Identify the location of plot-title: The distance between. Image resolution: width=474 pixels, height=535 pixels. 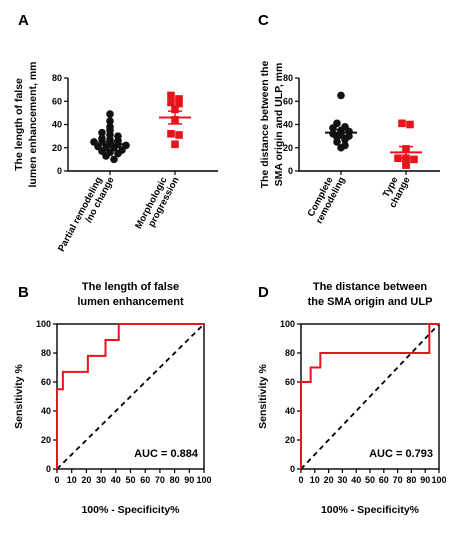
(370, 287).